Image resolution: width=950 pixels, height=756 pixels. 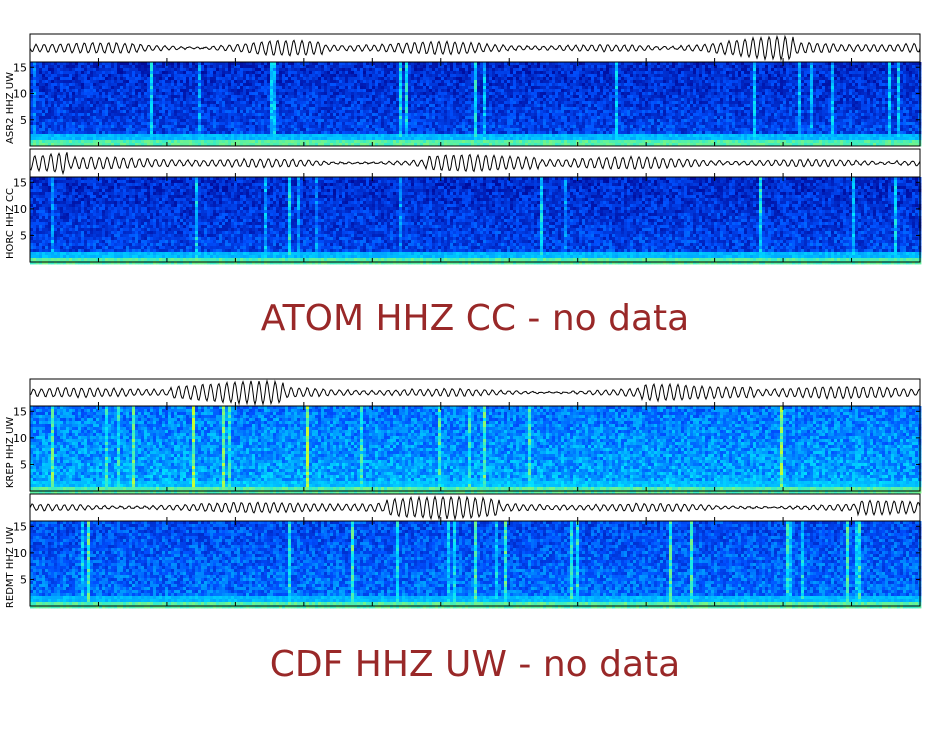 What do you see at coordinates (10, 108) in the screenshot?
I see `y-axis-label: ASR2 HHZ UW` at bounding box center [10, 108].